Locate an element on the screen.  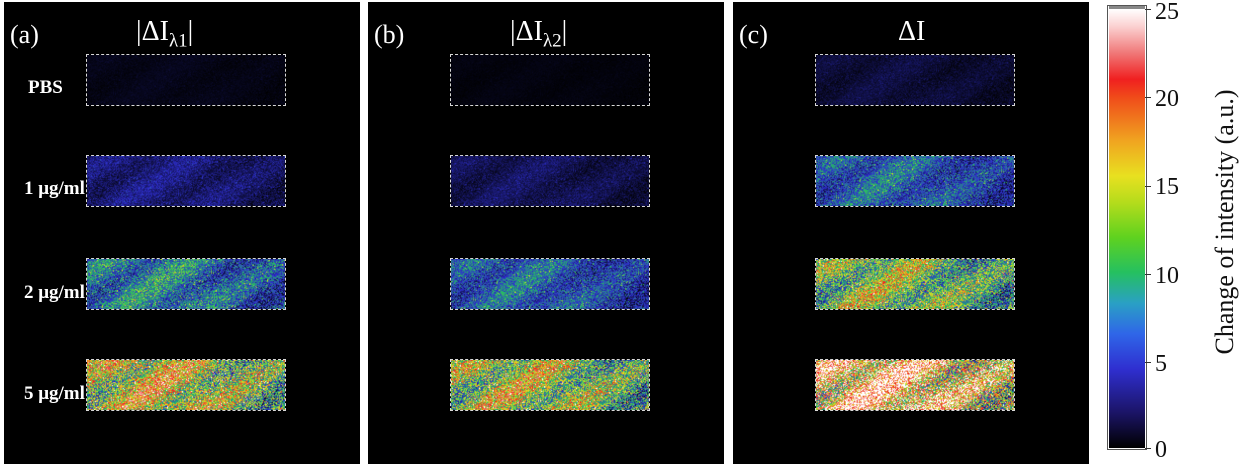
colorbar-gradient is located at coordinates (1127, 228).